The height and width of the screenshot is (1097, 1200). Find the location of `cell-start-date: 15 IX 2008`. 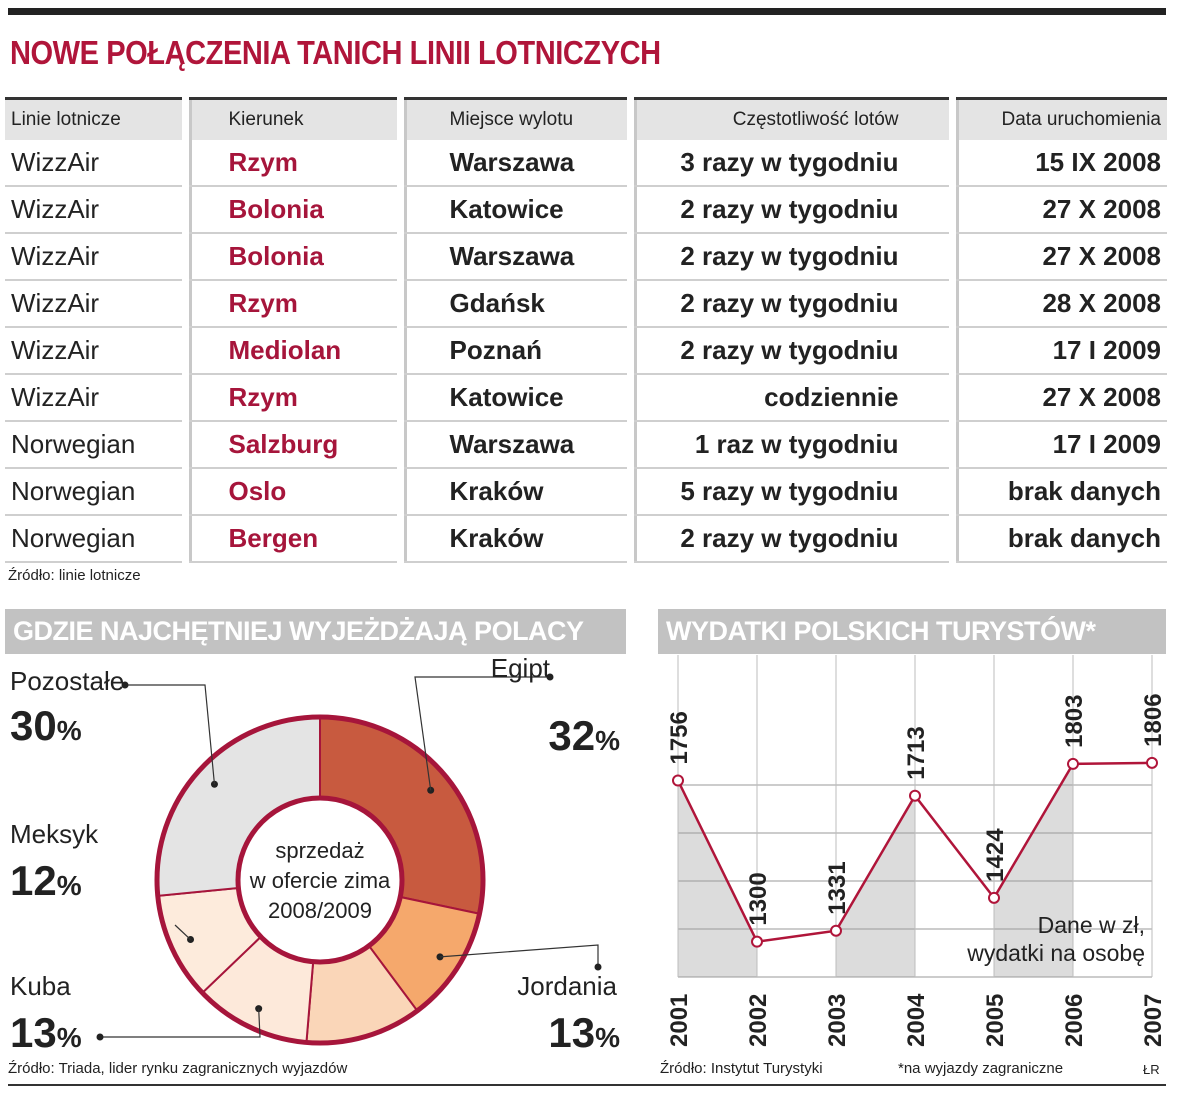

cell-start-date: 15 IX 2008 is located at coordinates (1057, 163).